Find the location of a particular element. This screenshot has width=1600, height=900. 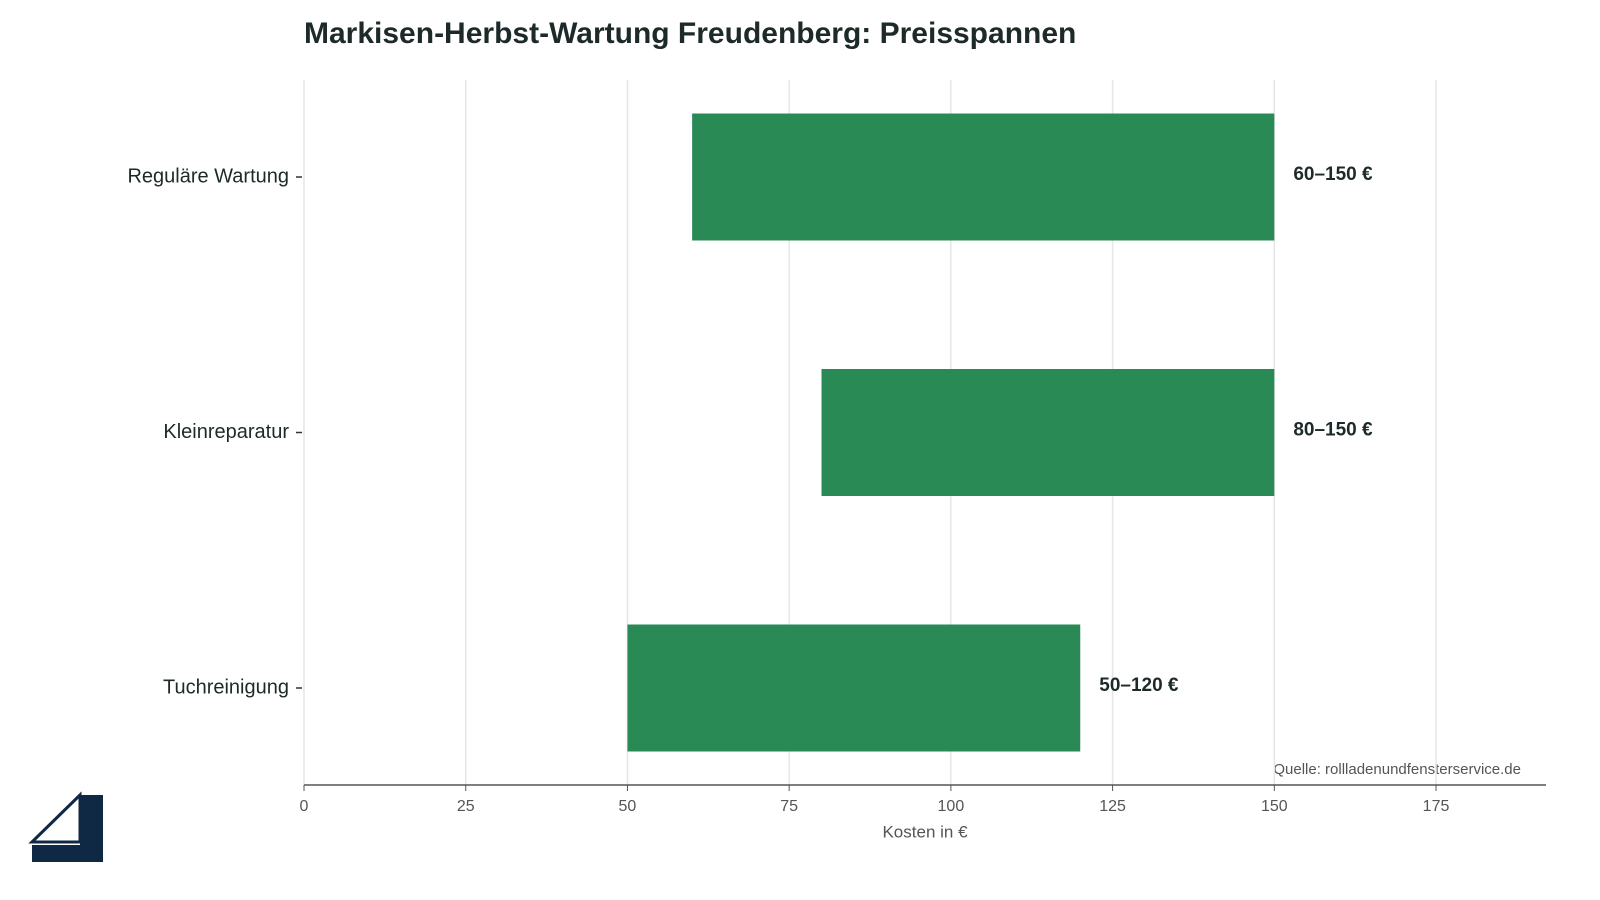

value-label: 80–150 € is located at coordinates (1333, 430).